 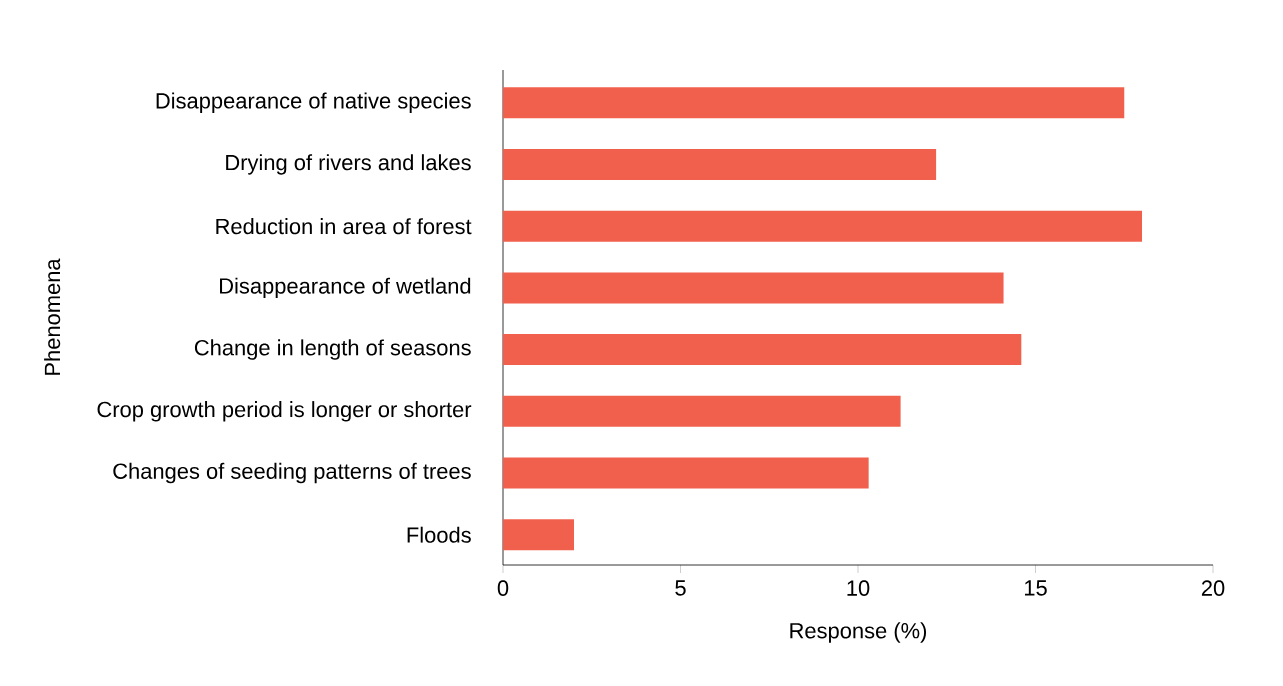 What do you see at coordinates (292, 473) in the screenshot?
I see `y-tick-label: Changes of seeding patterns of trees` at bounding box center [292, 473].